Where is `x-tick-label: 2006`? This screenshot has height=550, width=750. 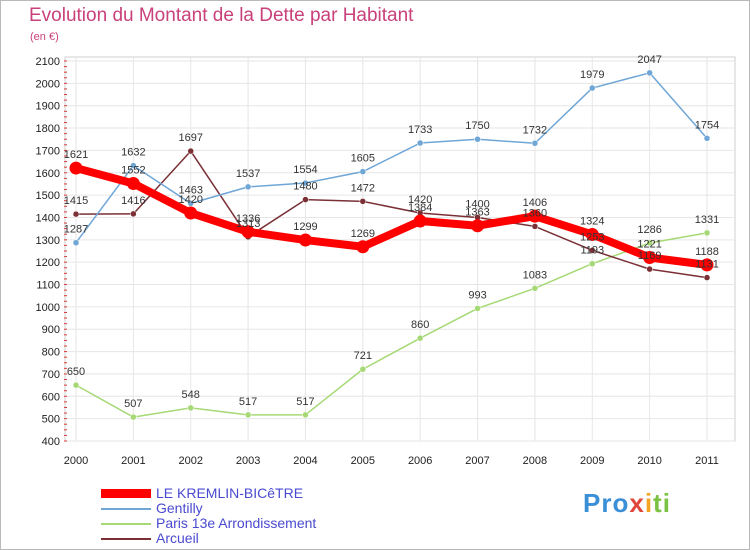 x-tick-label: 2006 is located at coordinates (420, 461).